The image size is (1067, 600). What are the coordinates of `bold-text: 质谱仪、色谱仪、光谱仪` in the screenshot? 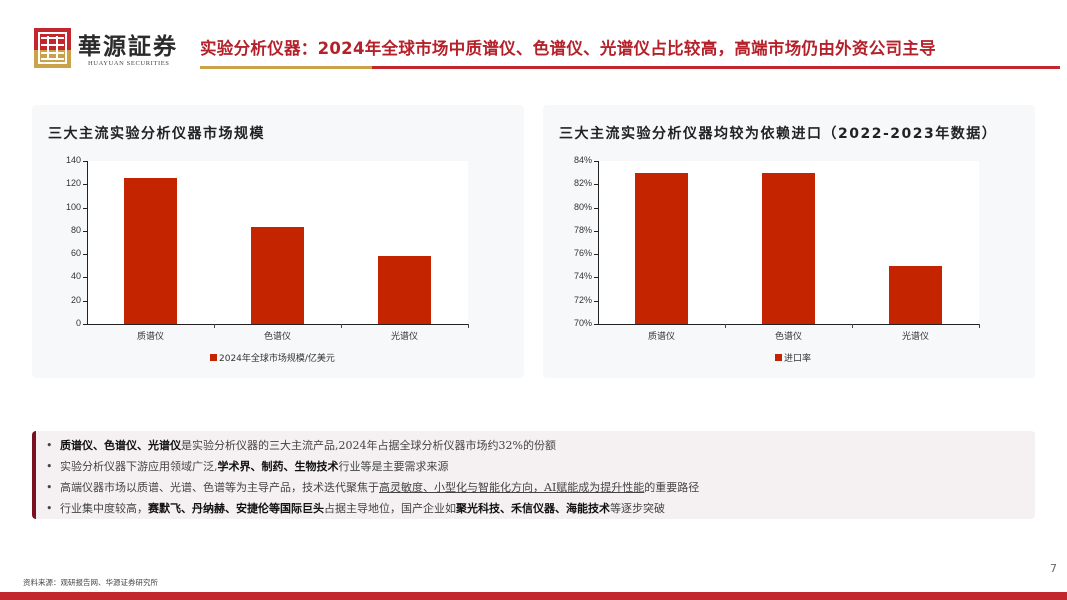 It's located at (120, 445).